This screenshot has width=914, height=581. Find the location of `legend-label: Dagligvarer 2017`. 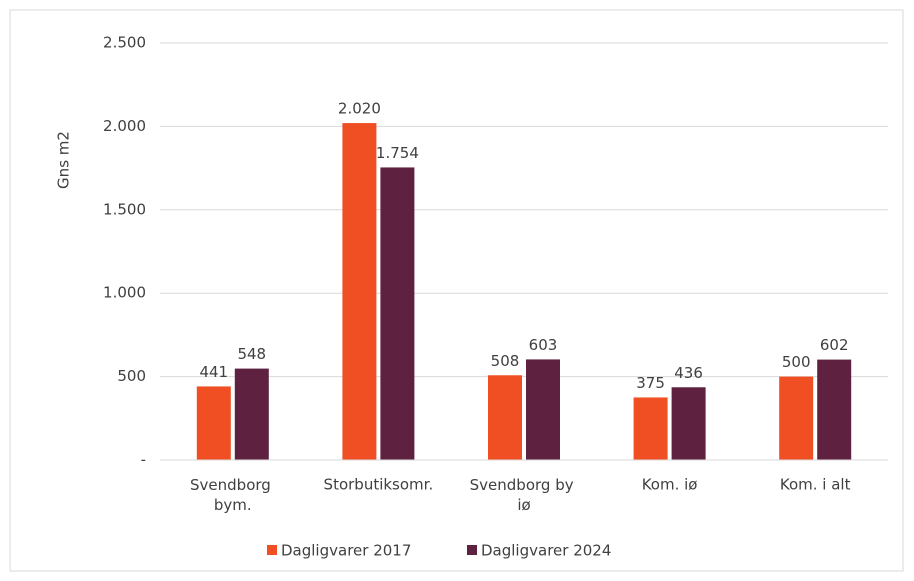

legend-label: Dagligvarer 2017 is located at coordinates (346, 551).